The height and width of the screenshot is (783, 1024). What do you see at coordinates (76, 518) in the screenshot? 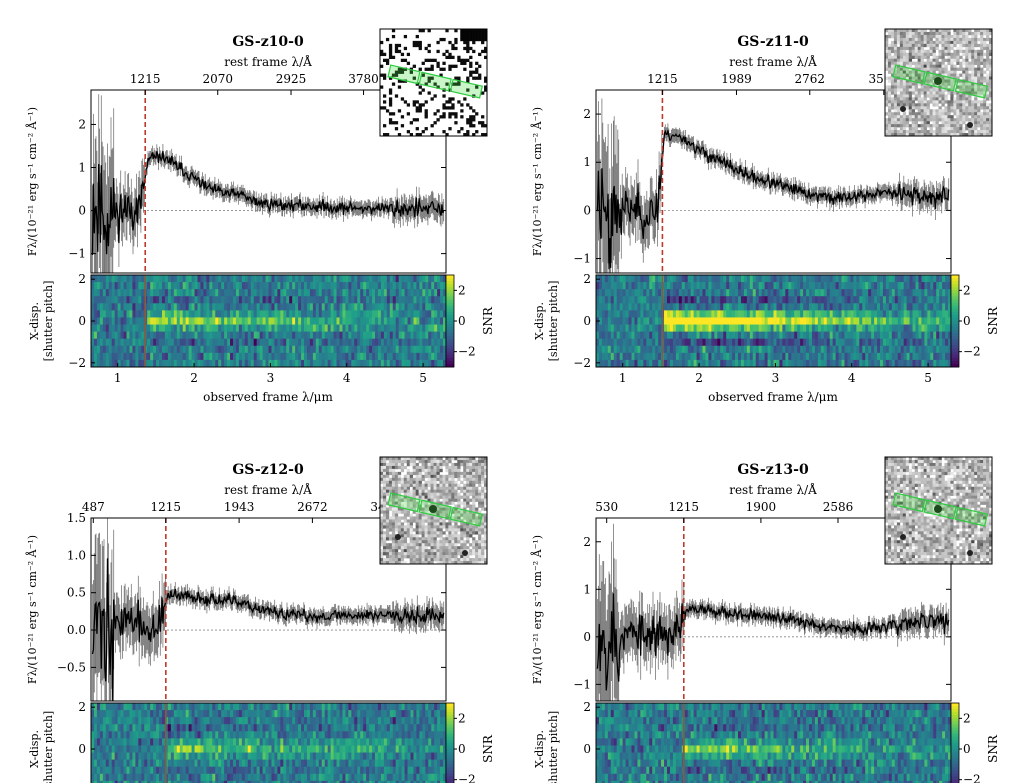
I see `y-tick-label: 1.5` at bounding box center [76, 518].